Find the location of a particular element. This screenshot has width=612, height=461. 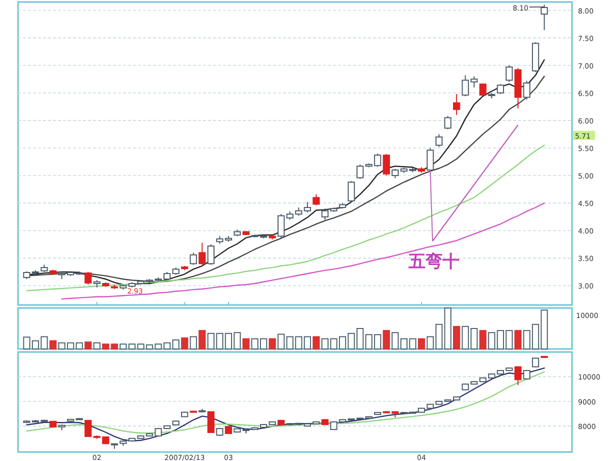

line-series is located at coordinates (285, 402).